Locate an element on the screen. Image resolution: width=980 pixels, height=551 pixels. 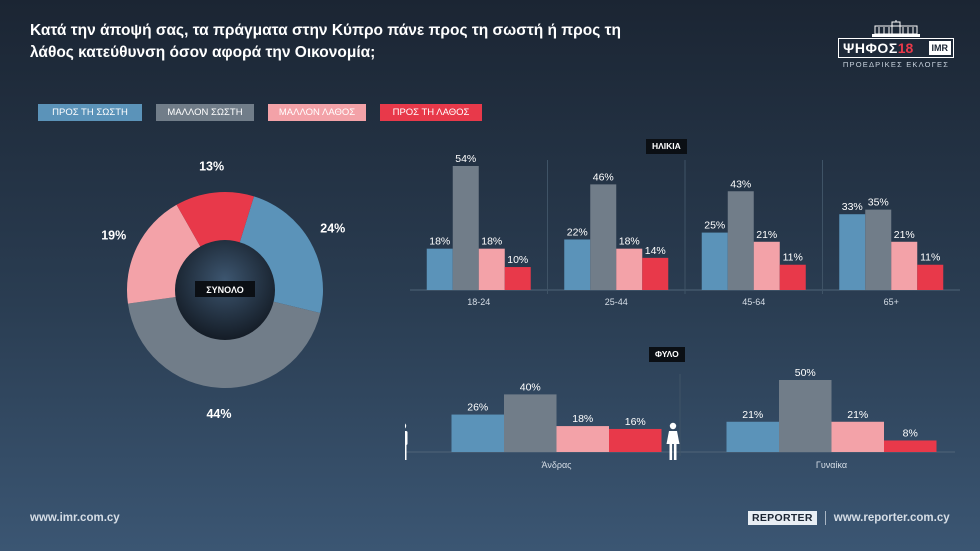
bar-value-label: 16% is located at coordinates (635, 422).